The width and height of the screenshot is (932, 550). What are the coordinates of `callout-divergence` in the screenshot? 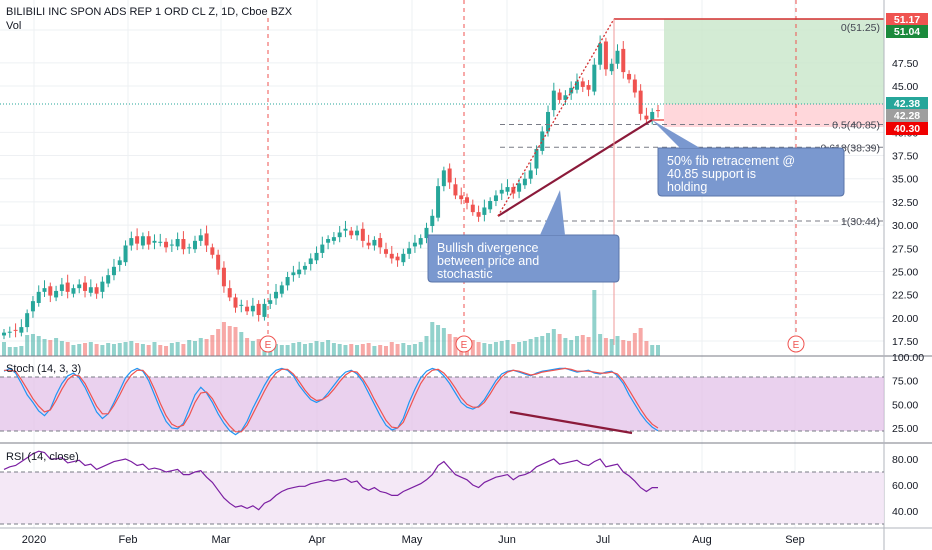 It's located at (523, 258).